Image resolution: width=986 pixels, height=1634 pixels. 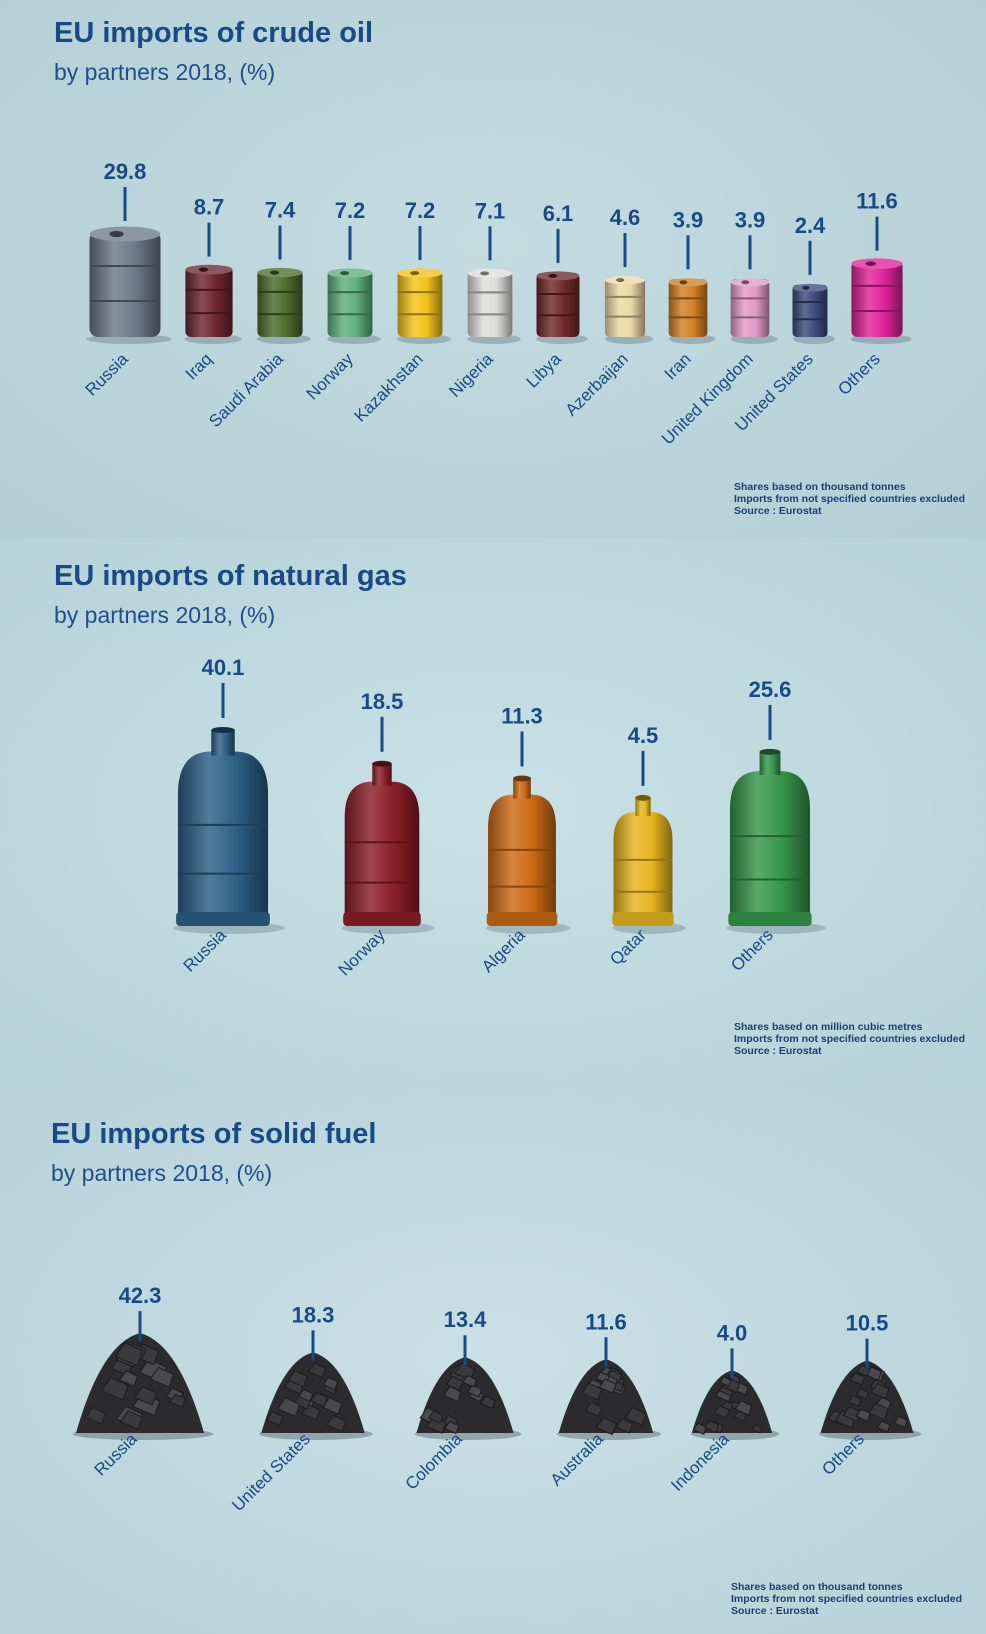 I want to click on natural-gas-note-source: Source : Eurostat, so click(x=778, y=1051).